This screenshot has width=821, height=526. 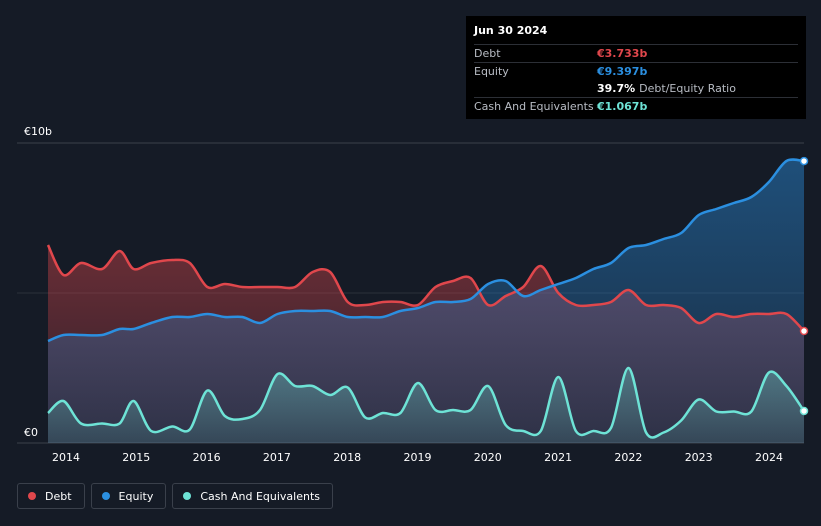 What do you see at coordinates (66, 457) in the screenshot?
I see `x-tick-label: 2014` at bounding box center [66, 457].